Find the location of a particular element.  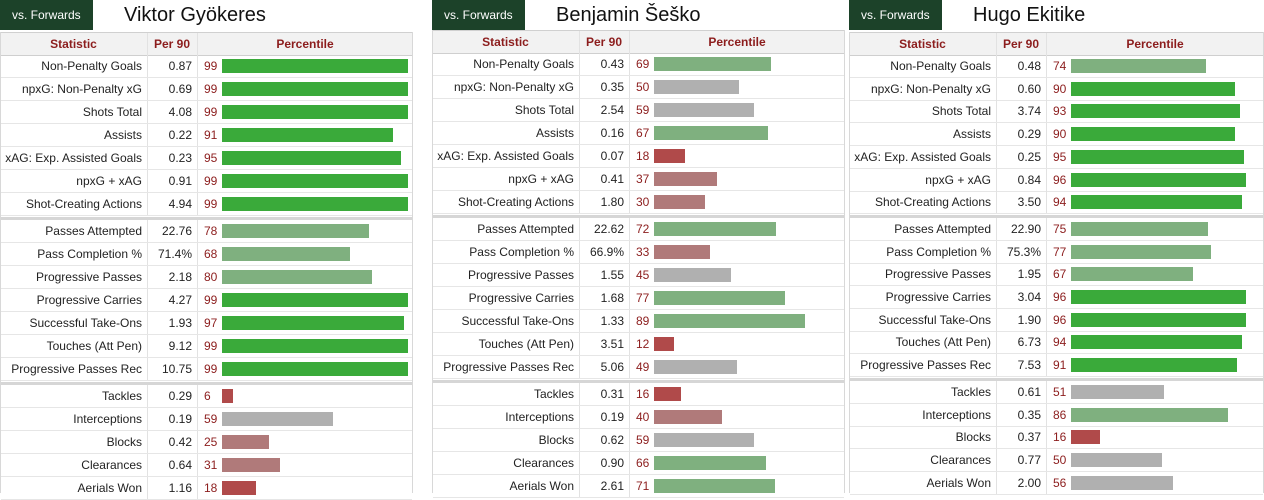

percentile-value: 45 is located at coordinates (643, 275).